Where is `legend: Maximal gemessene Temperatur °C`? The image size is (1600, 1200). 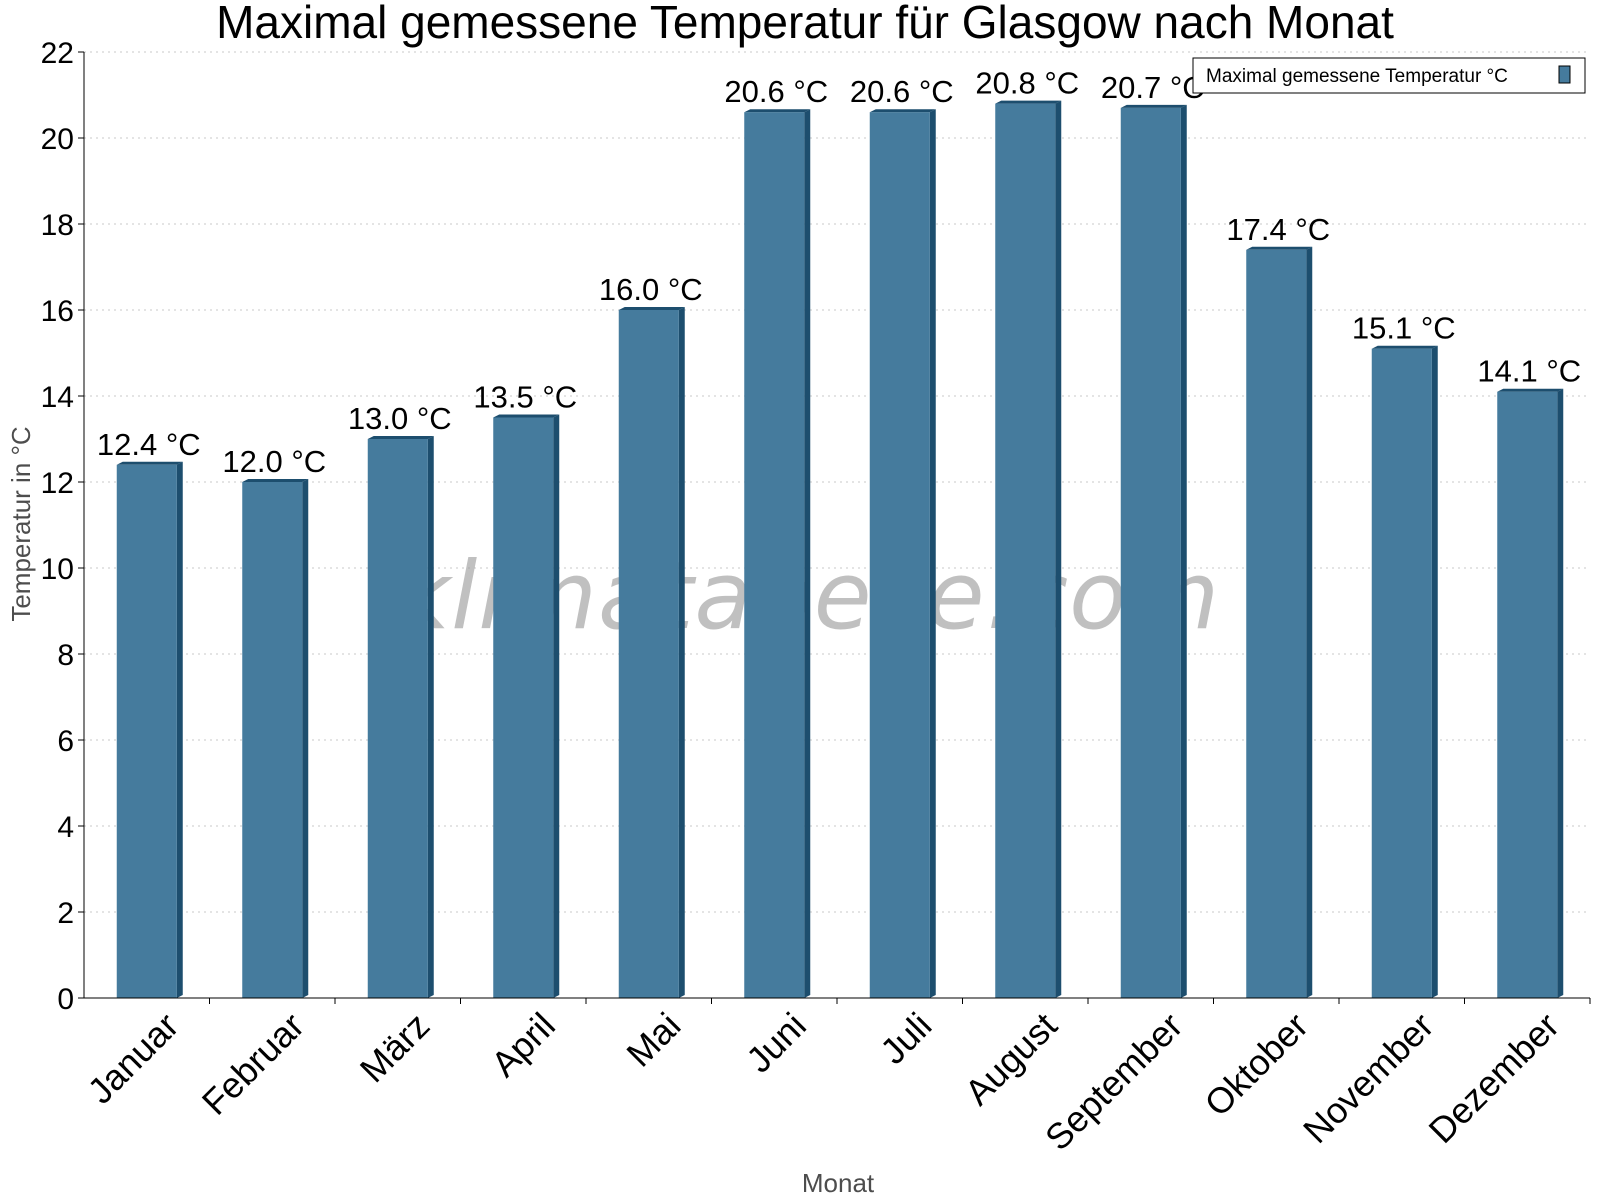
legend: Maximal gemessene Temperatur °C is located at coordinates (1389, 75).